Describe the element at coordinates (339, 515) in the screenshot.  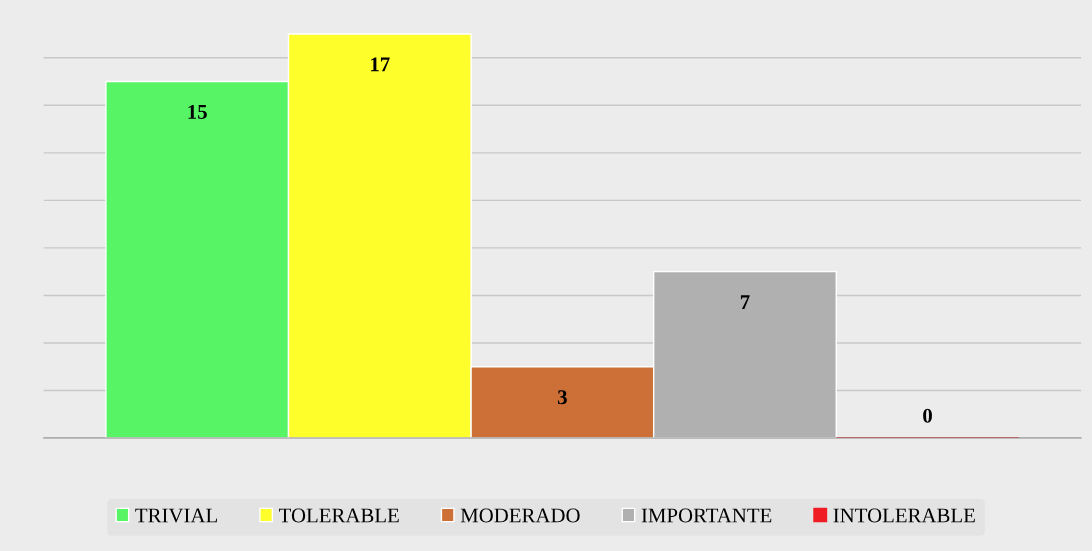
I see `legend-label: TOLERABLE` at that location.